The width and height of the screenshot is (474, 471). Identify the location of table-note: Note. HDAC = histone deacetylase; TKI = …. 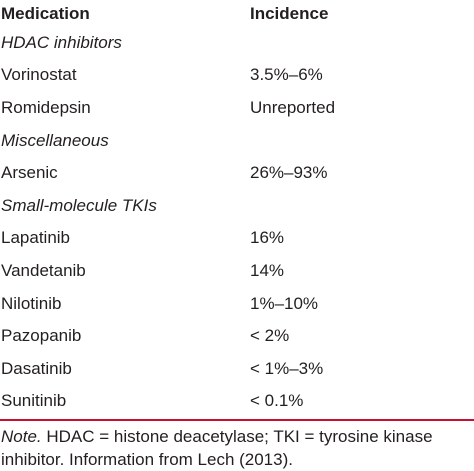
(237, 448).